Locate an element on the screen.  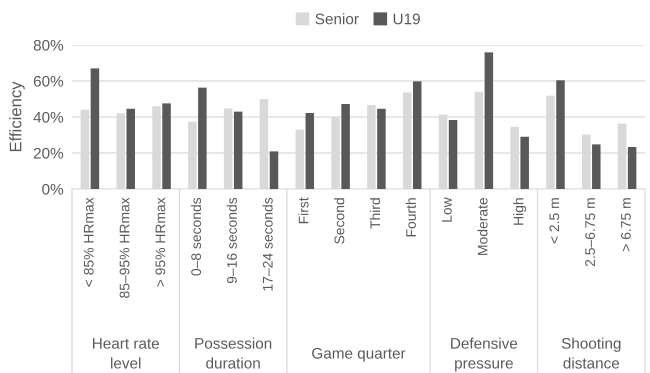
text: Possession duration is located at coordinates (233, 353).